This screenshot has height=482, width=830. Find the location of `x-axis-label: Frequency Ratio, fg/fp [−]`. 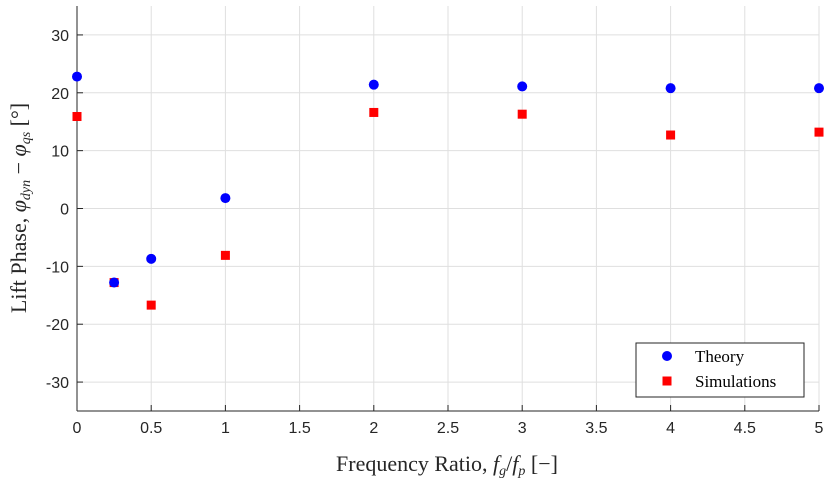

x-axis-label: Frequency Ratio, fg/fp [−] is located at coordinates (447, 465).